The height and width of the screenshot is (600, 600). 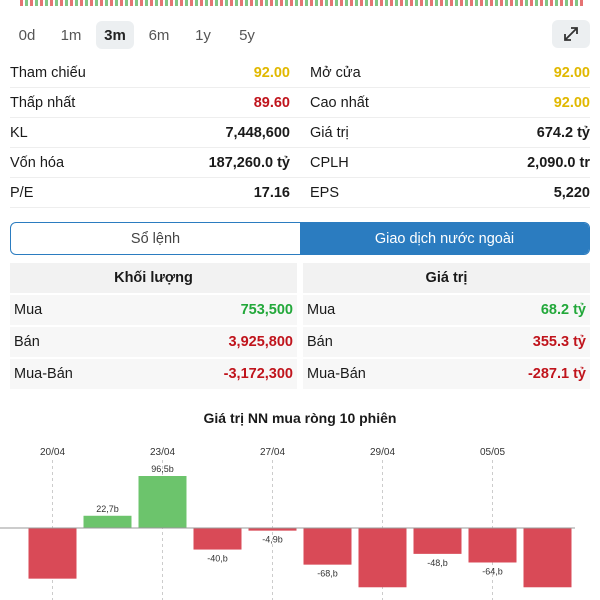 What do you see at coordinates (302, 3) in the screenshot?
I see `price-history-strip` at bounding box center [302, 3].